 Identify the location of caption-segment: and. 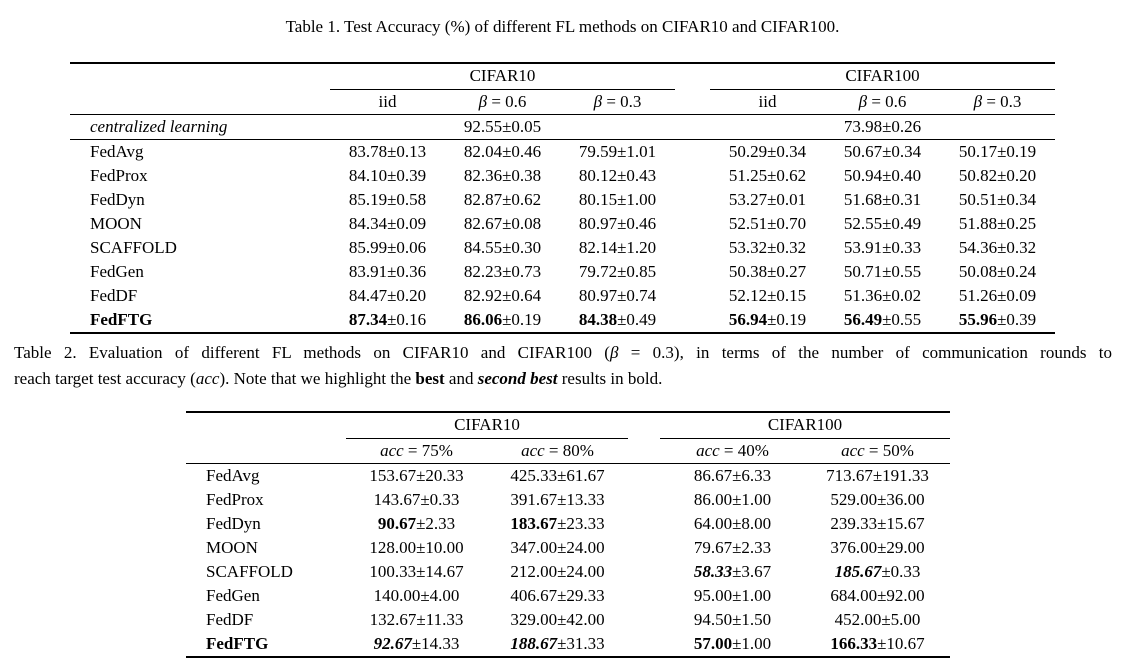
(461, 378).